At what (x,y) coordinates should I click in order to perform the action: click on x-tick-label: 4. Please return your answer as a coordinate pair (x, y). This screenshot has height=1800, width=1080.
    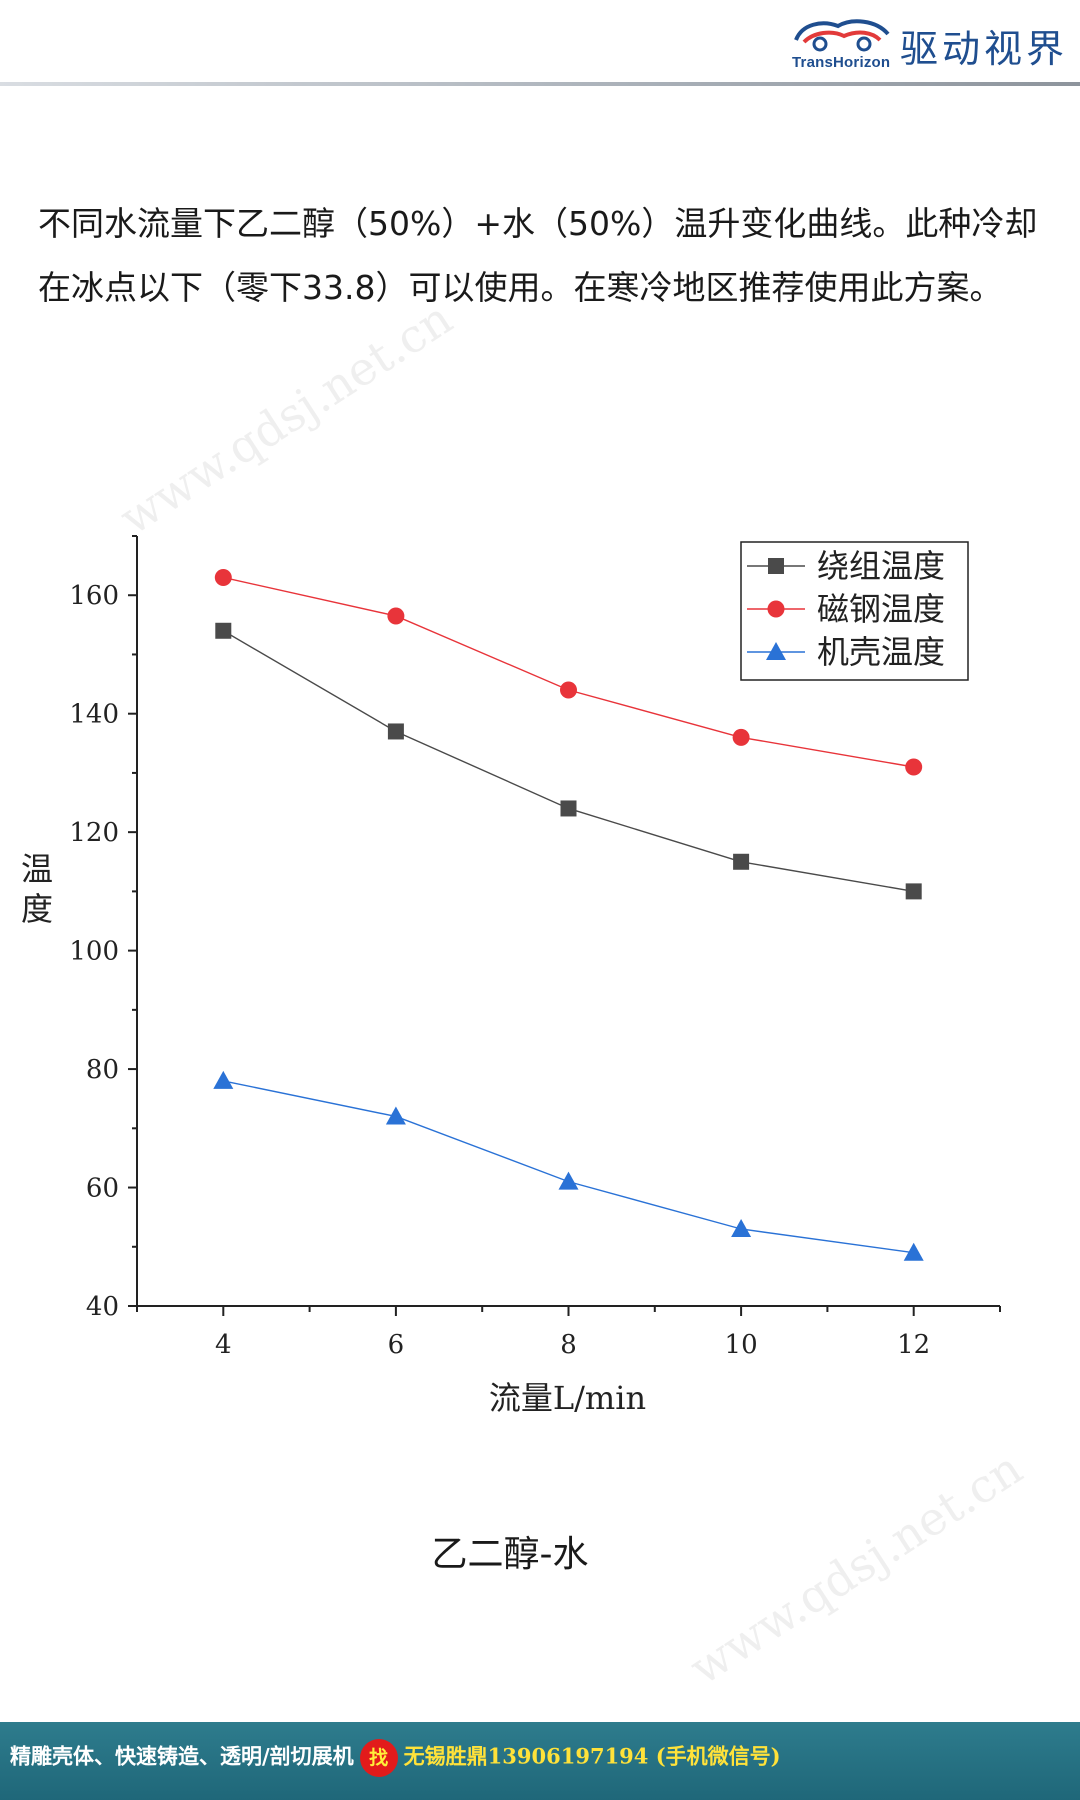
    Looking at the image, I should click on (223, 1345).